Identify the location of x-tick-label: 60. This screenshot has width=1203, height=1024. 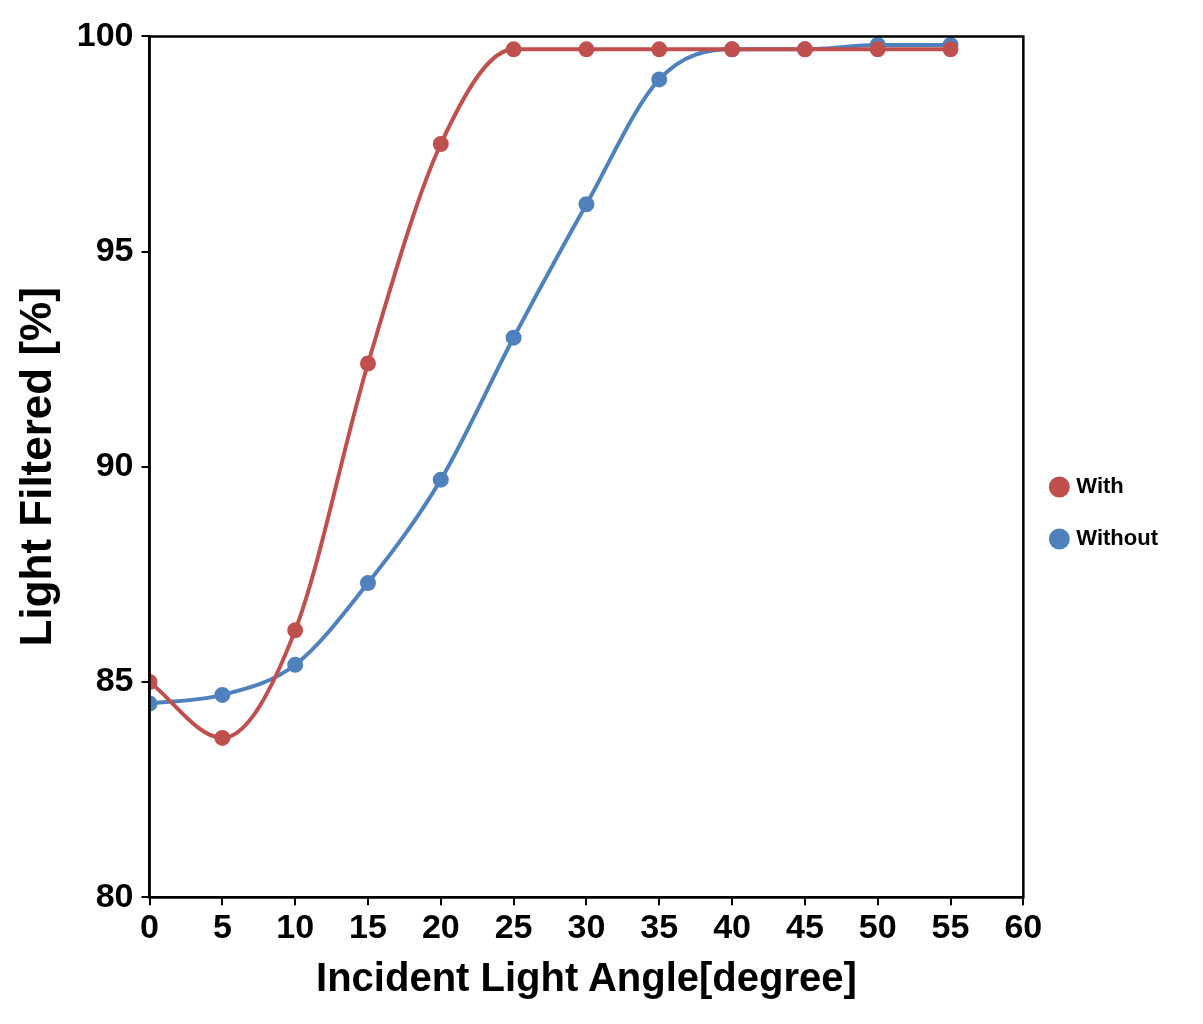
(1023, 925).